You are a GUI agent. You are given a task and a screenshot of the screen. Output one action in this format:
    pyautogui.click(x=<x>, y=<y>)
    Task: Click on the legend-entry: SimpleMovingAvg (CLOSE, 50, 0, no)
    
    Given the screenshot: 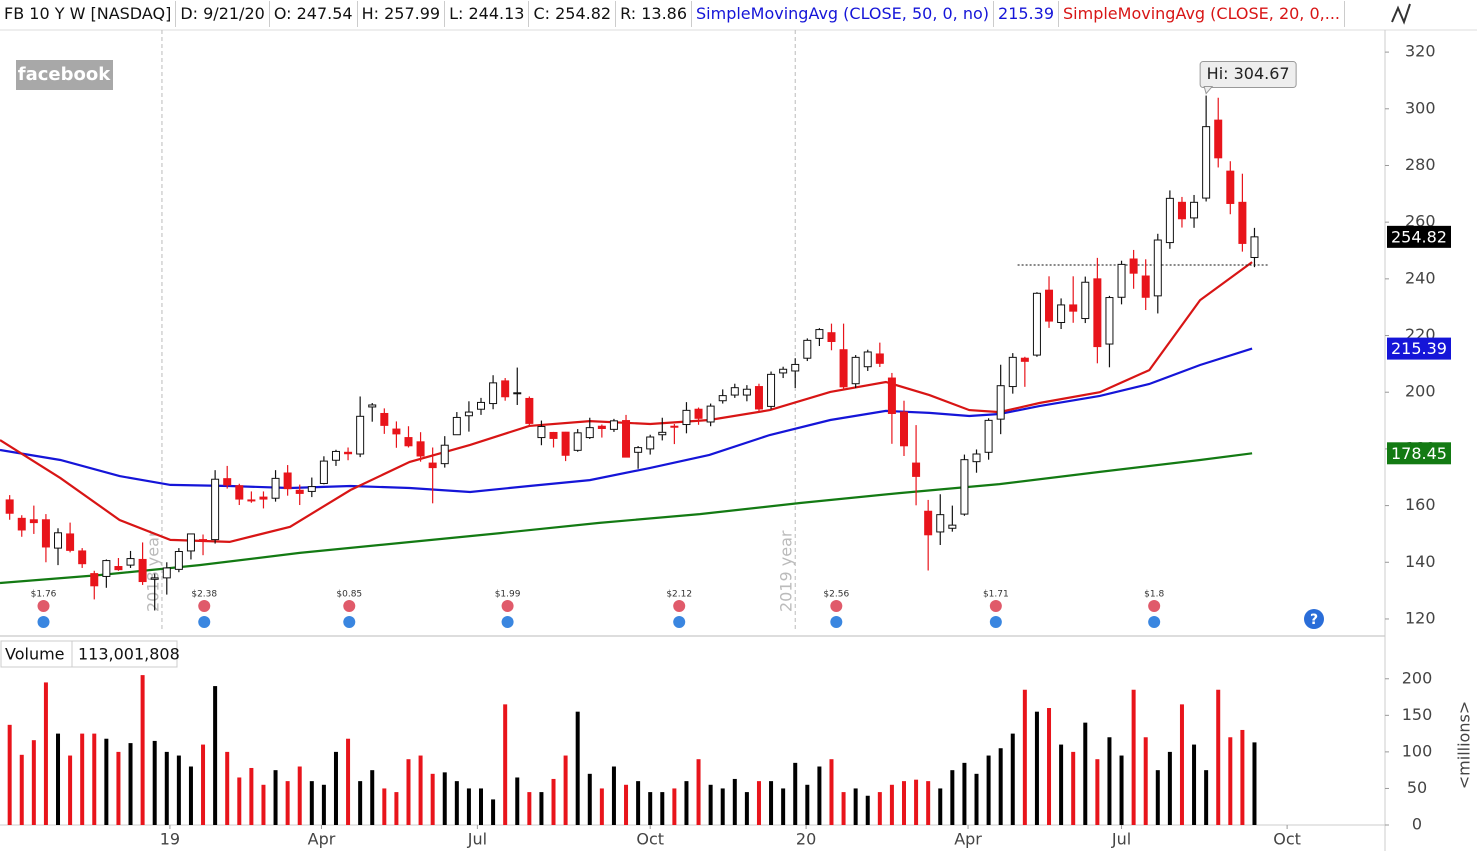 What is the action you would take?
    pyautogui.click(x=843, y=14)
    